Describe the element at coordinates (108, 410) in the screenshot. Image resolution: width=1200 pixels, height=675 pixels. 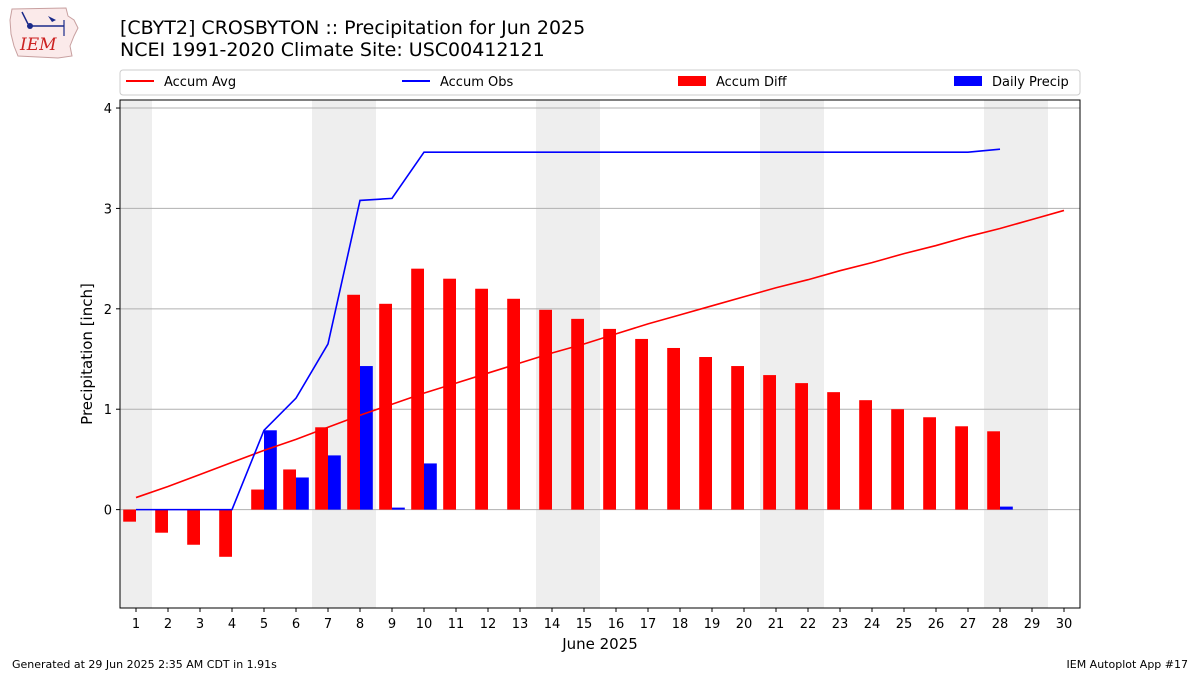
I see `y-tick-label: 1` at that location.